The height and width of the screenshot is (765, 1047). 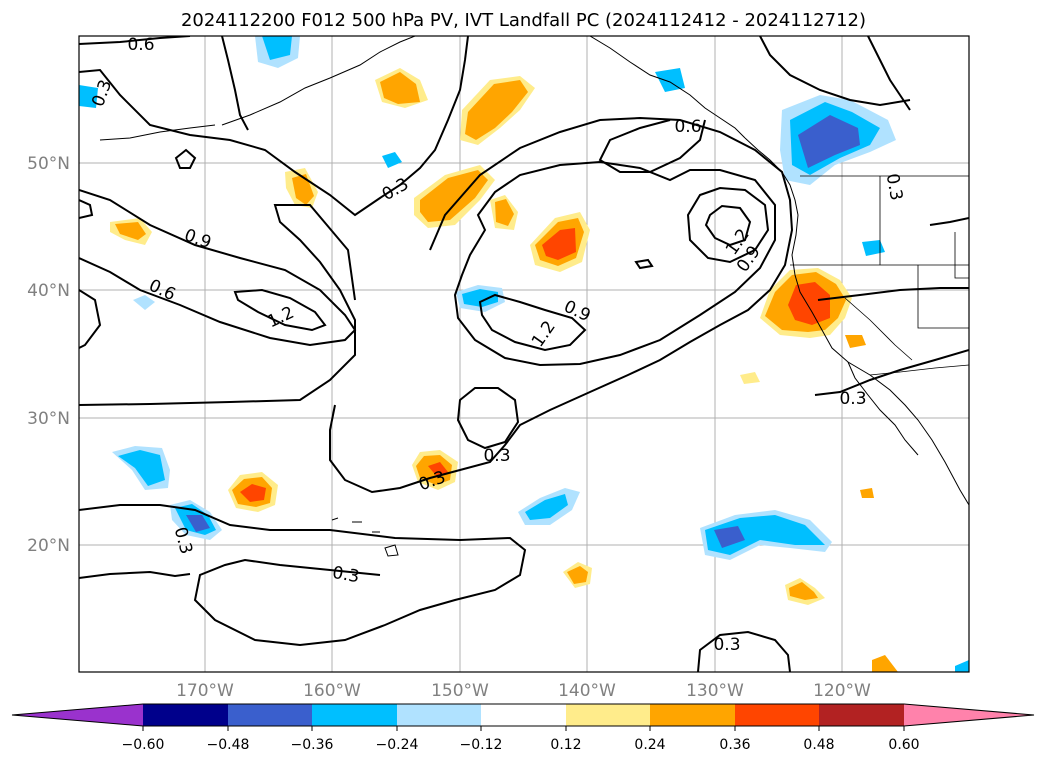 I want to click on contour-03-southwest, so click(x=135, y=574).